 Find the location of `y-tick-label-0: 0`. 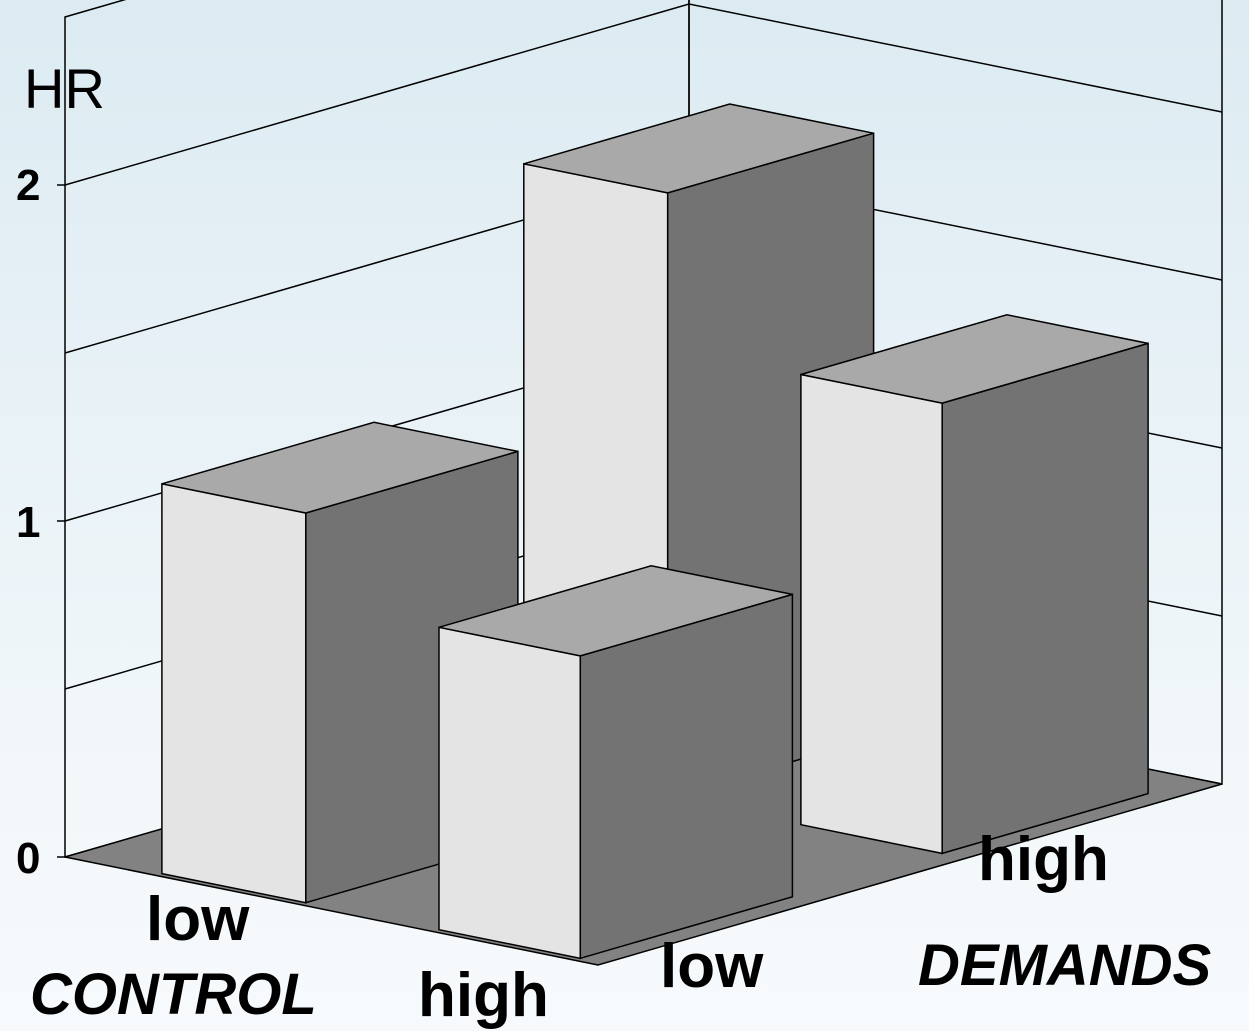

y-tick-label-0: 0 is located at coordinates (28, 858).